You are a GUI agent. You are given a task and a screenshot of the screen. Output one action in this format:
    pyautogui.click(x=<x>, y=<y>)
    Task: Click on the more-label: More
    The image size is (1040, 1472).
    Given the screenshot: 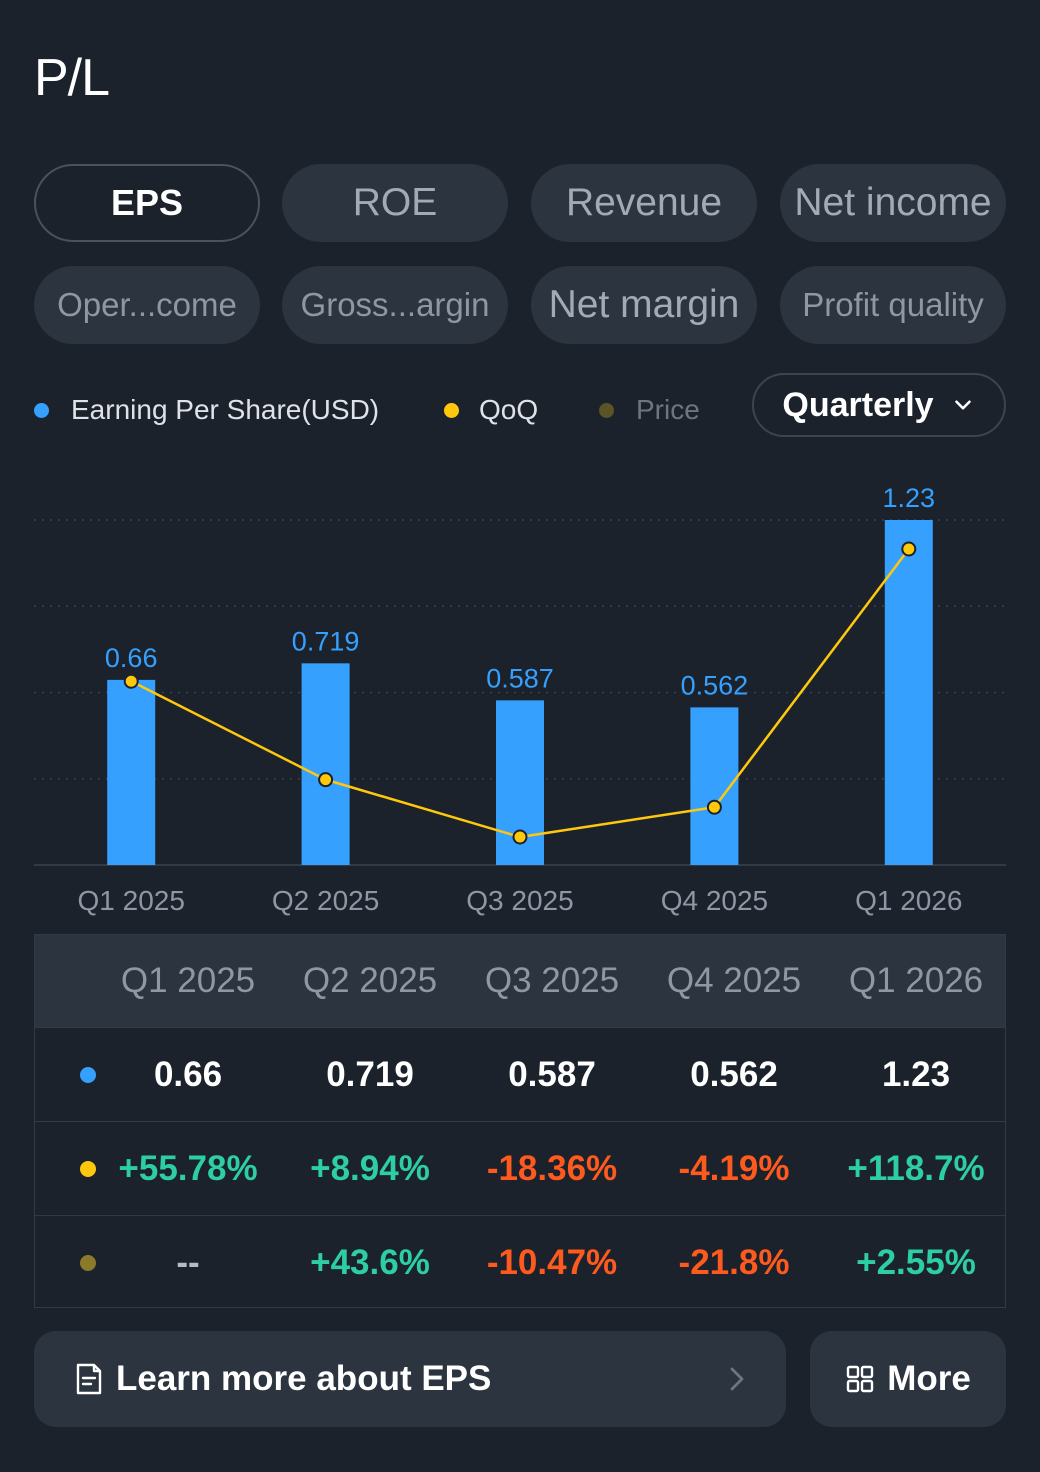 What is the action you would take?
    pyautogui.click(x=929, y=1378)
    